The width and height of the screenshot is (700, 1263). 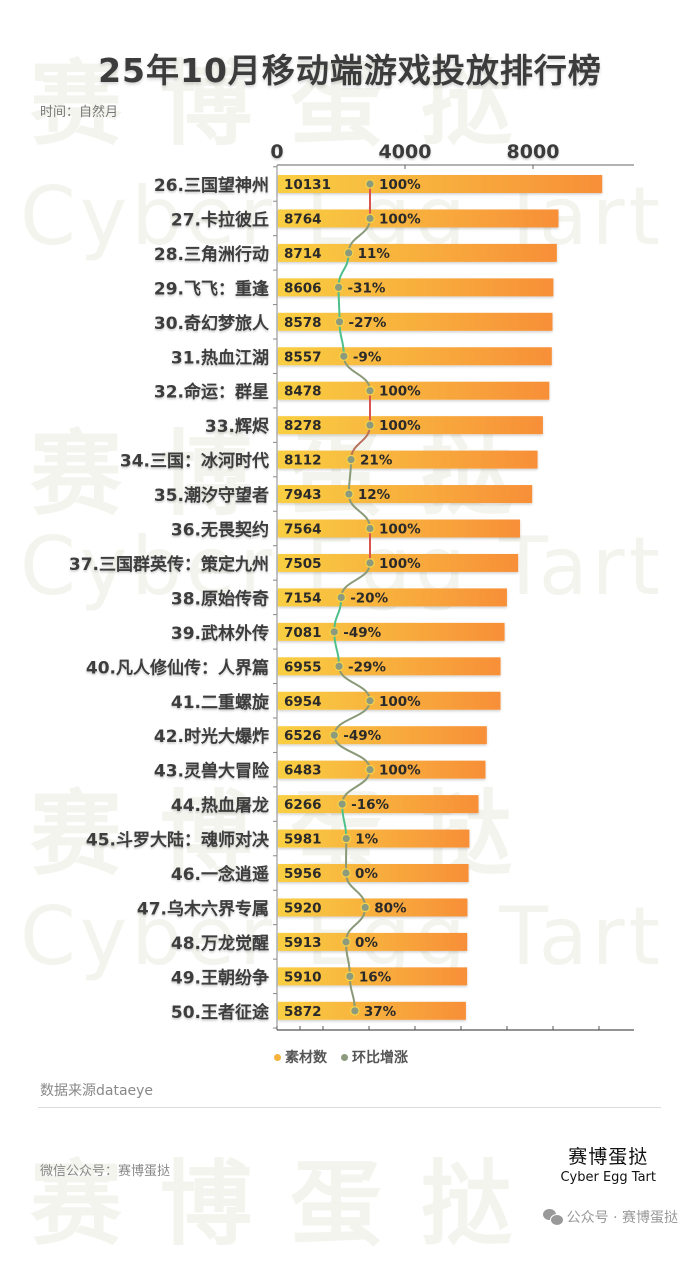 What do you see at coordinates (220, 219) in the screenshot?
I see `category-label: 27.卡拉彼丘` at bounding box center [220, 219].